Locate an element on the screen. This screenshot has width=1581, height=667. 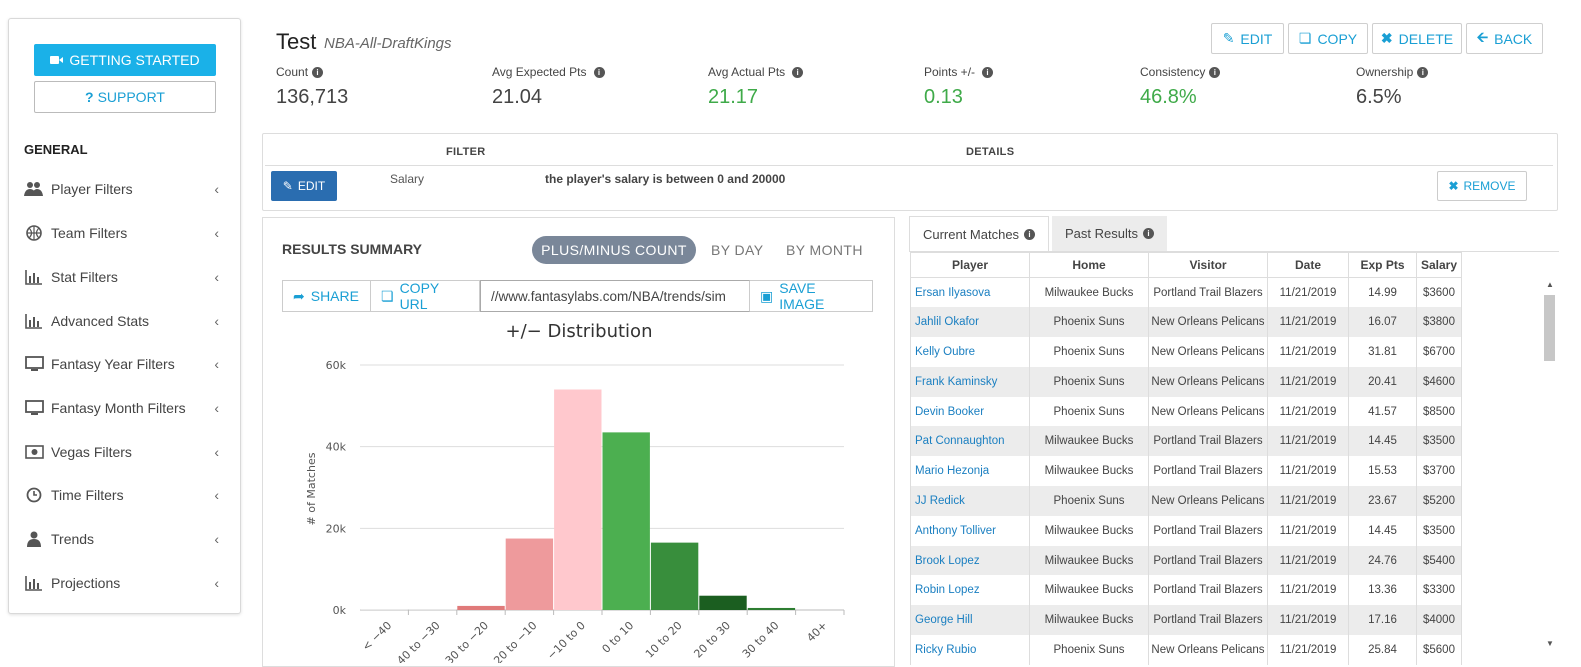
player-link: Ersan Ilyasova is located at coordinates (970, 293).